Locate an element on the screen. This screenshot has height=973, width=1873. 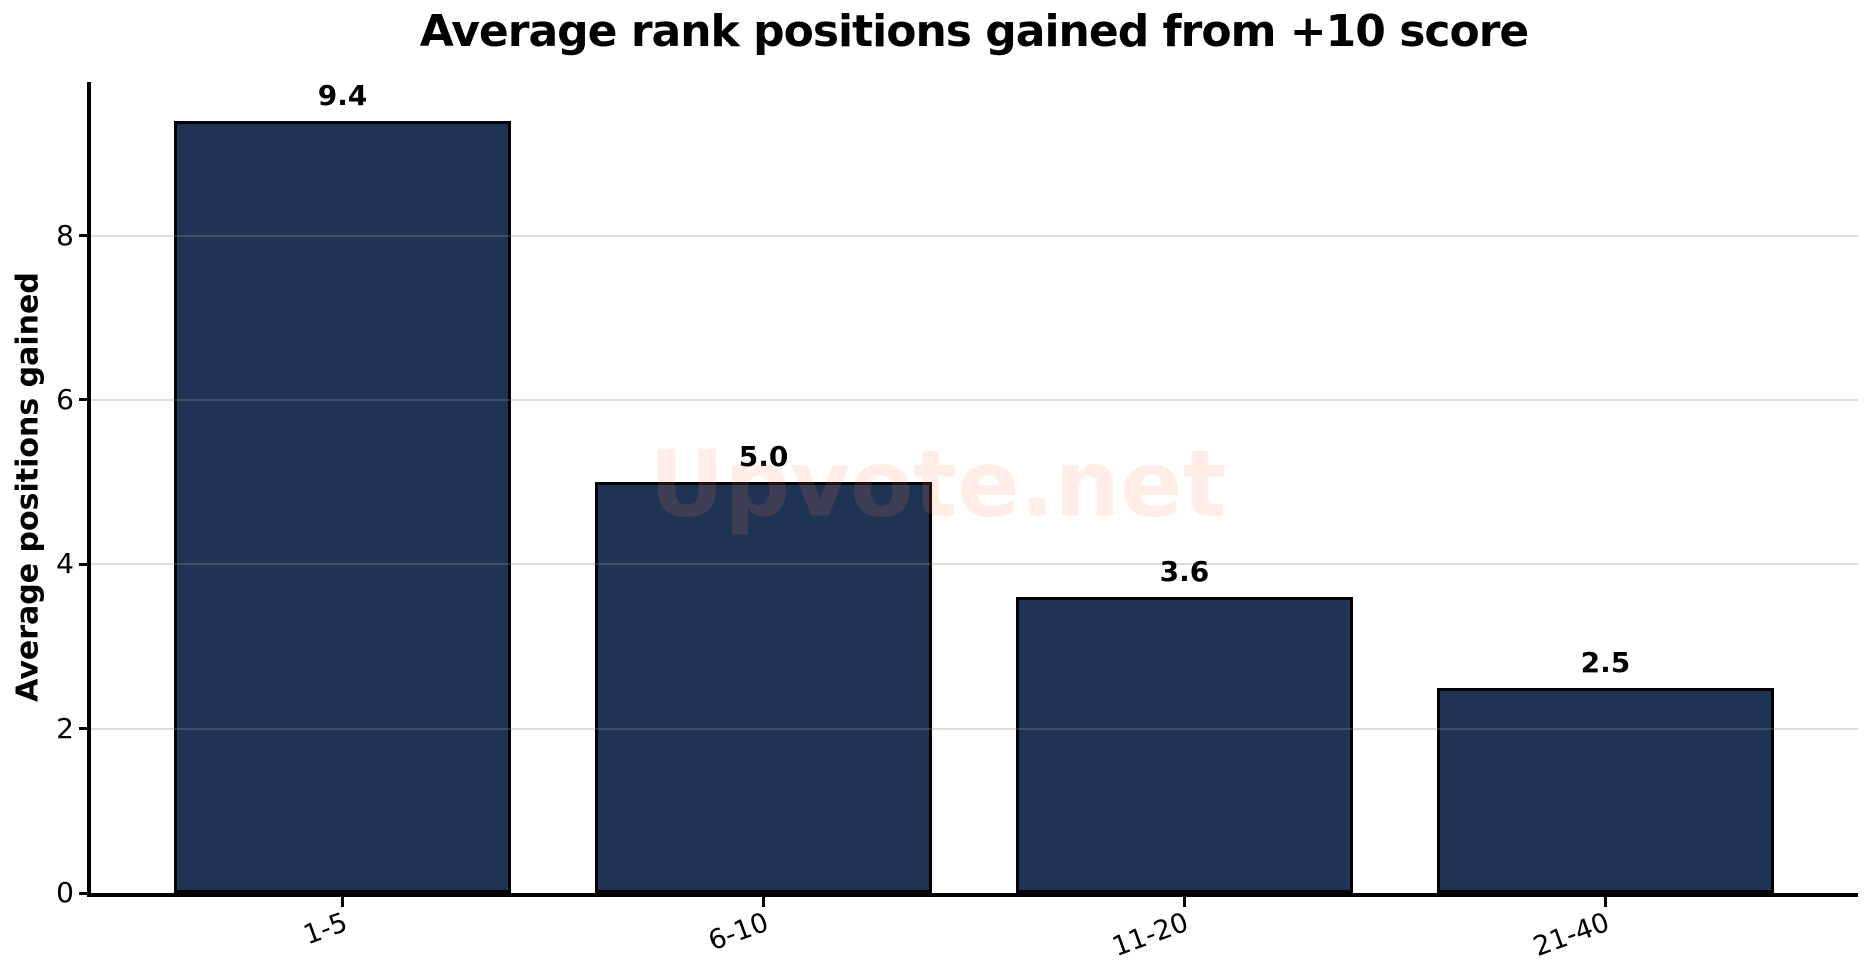
y-tick-label: 4 is located at coordinates (65, 564).